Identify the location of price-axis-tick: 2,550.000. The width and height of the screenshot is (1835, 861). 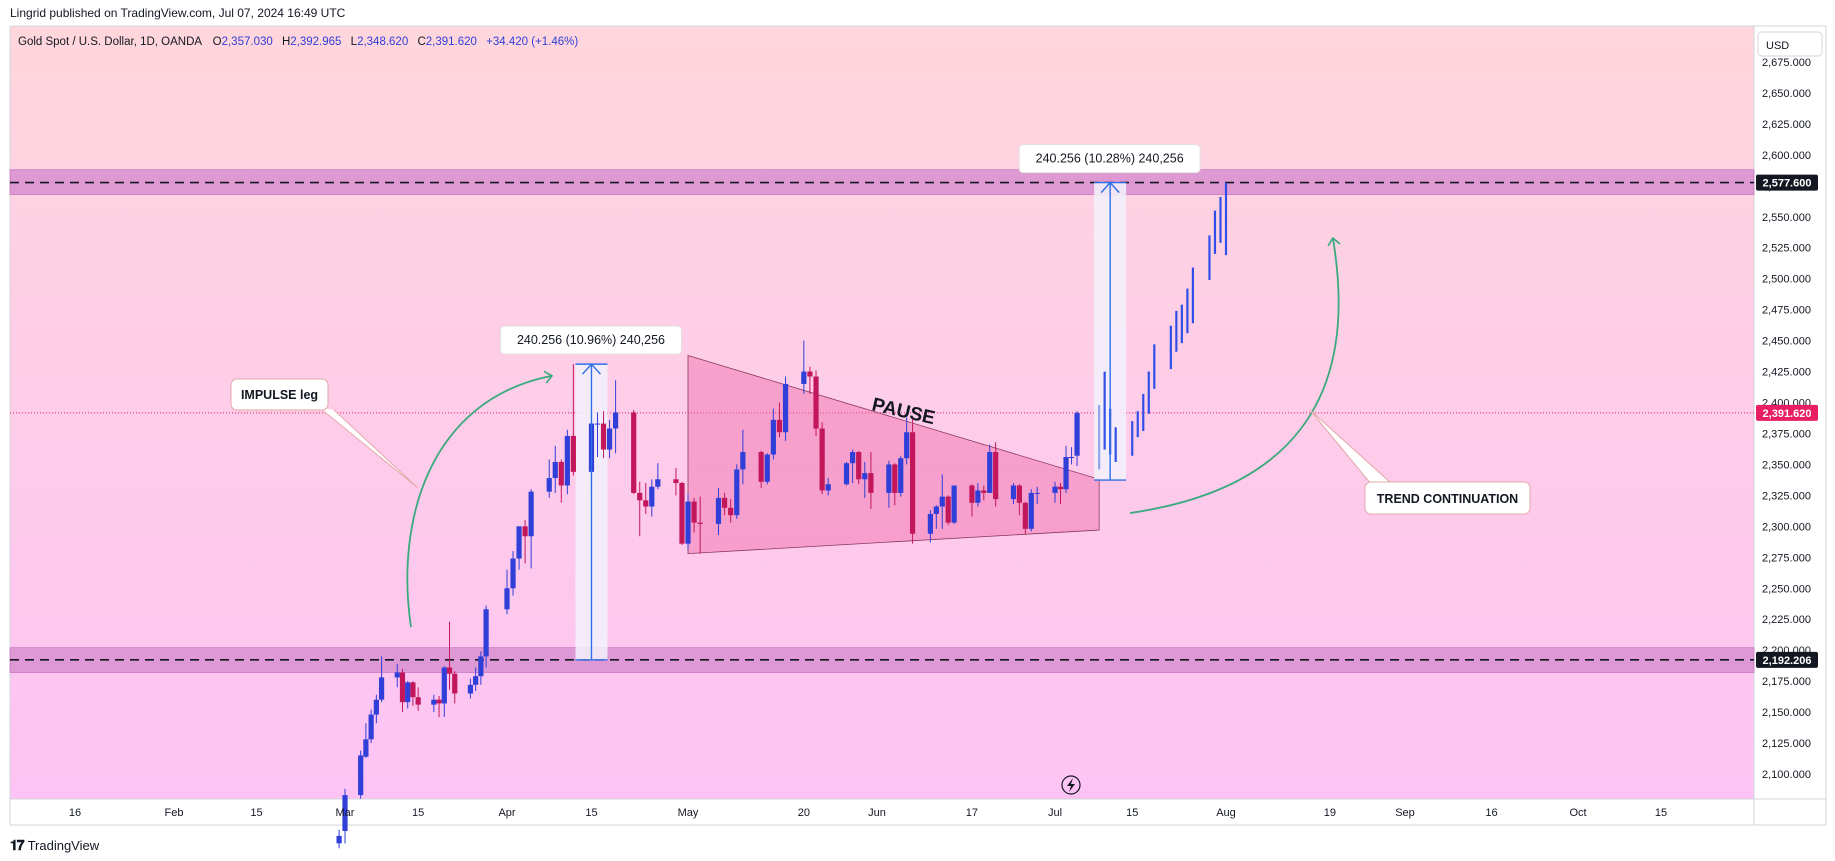
(1786, 218).